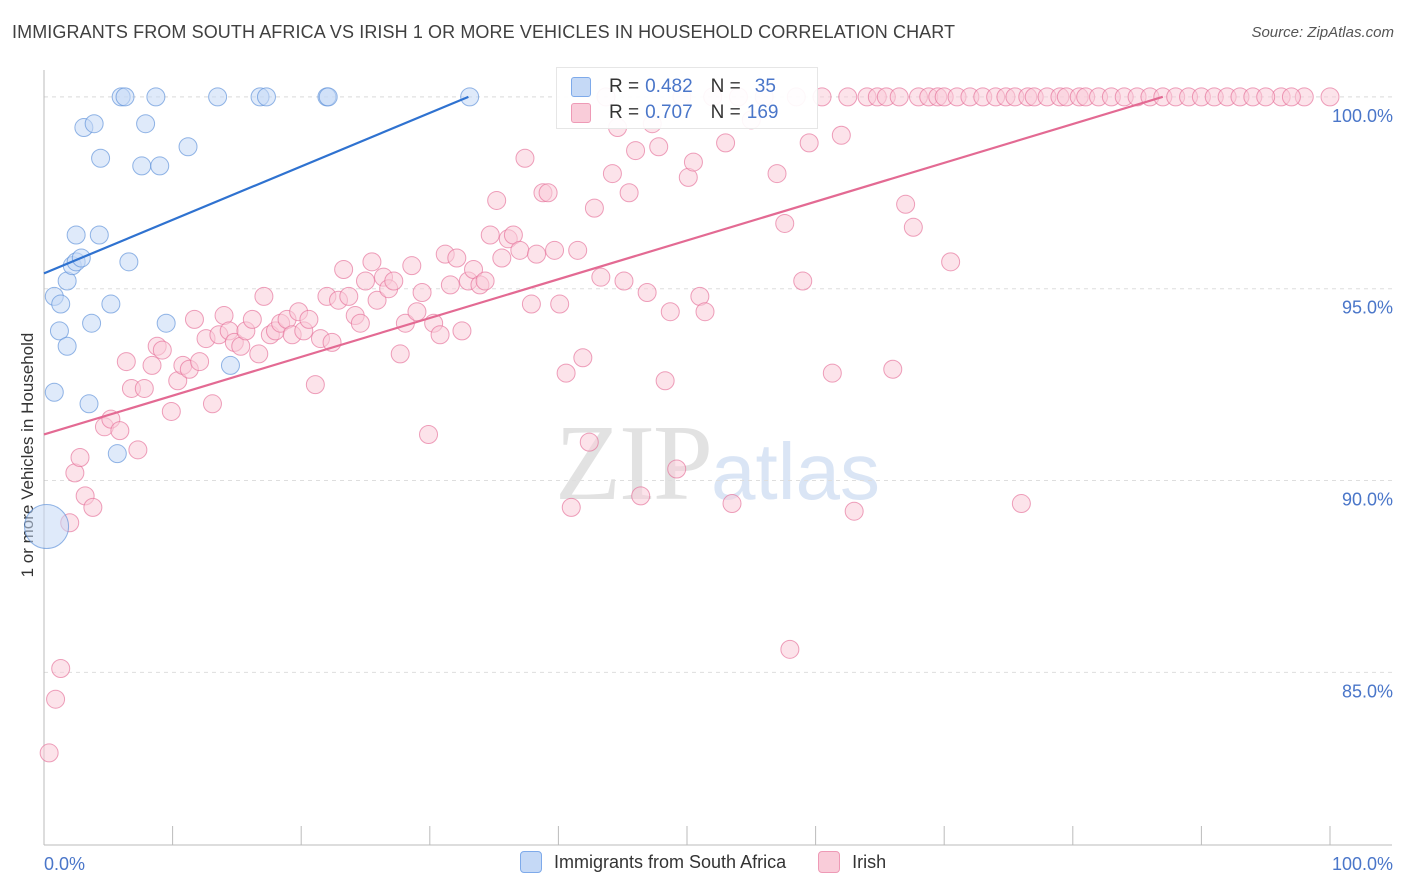 The height and width of the screenshot is (892, 1406). I want to click on r-value-irish: 0.707, so click(669, 112).